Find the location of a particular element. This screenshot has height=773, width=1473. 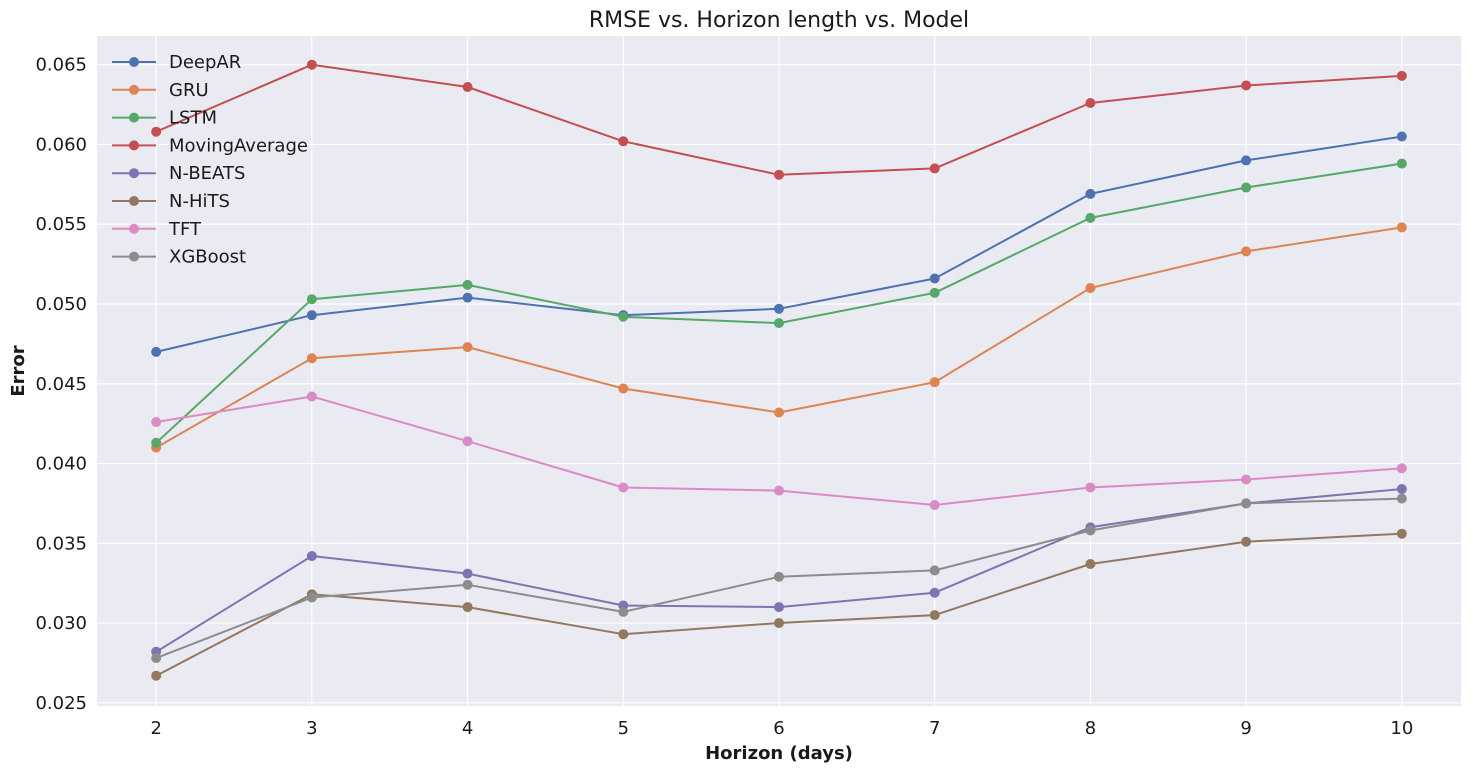

legend-label: XGBoost is located at coordinates (207, 257).